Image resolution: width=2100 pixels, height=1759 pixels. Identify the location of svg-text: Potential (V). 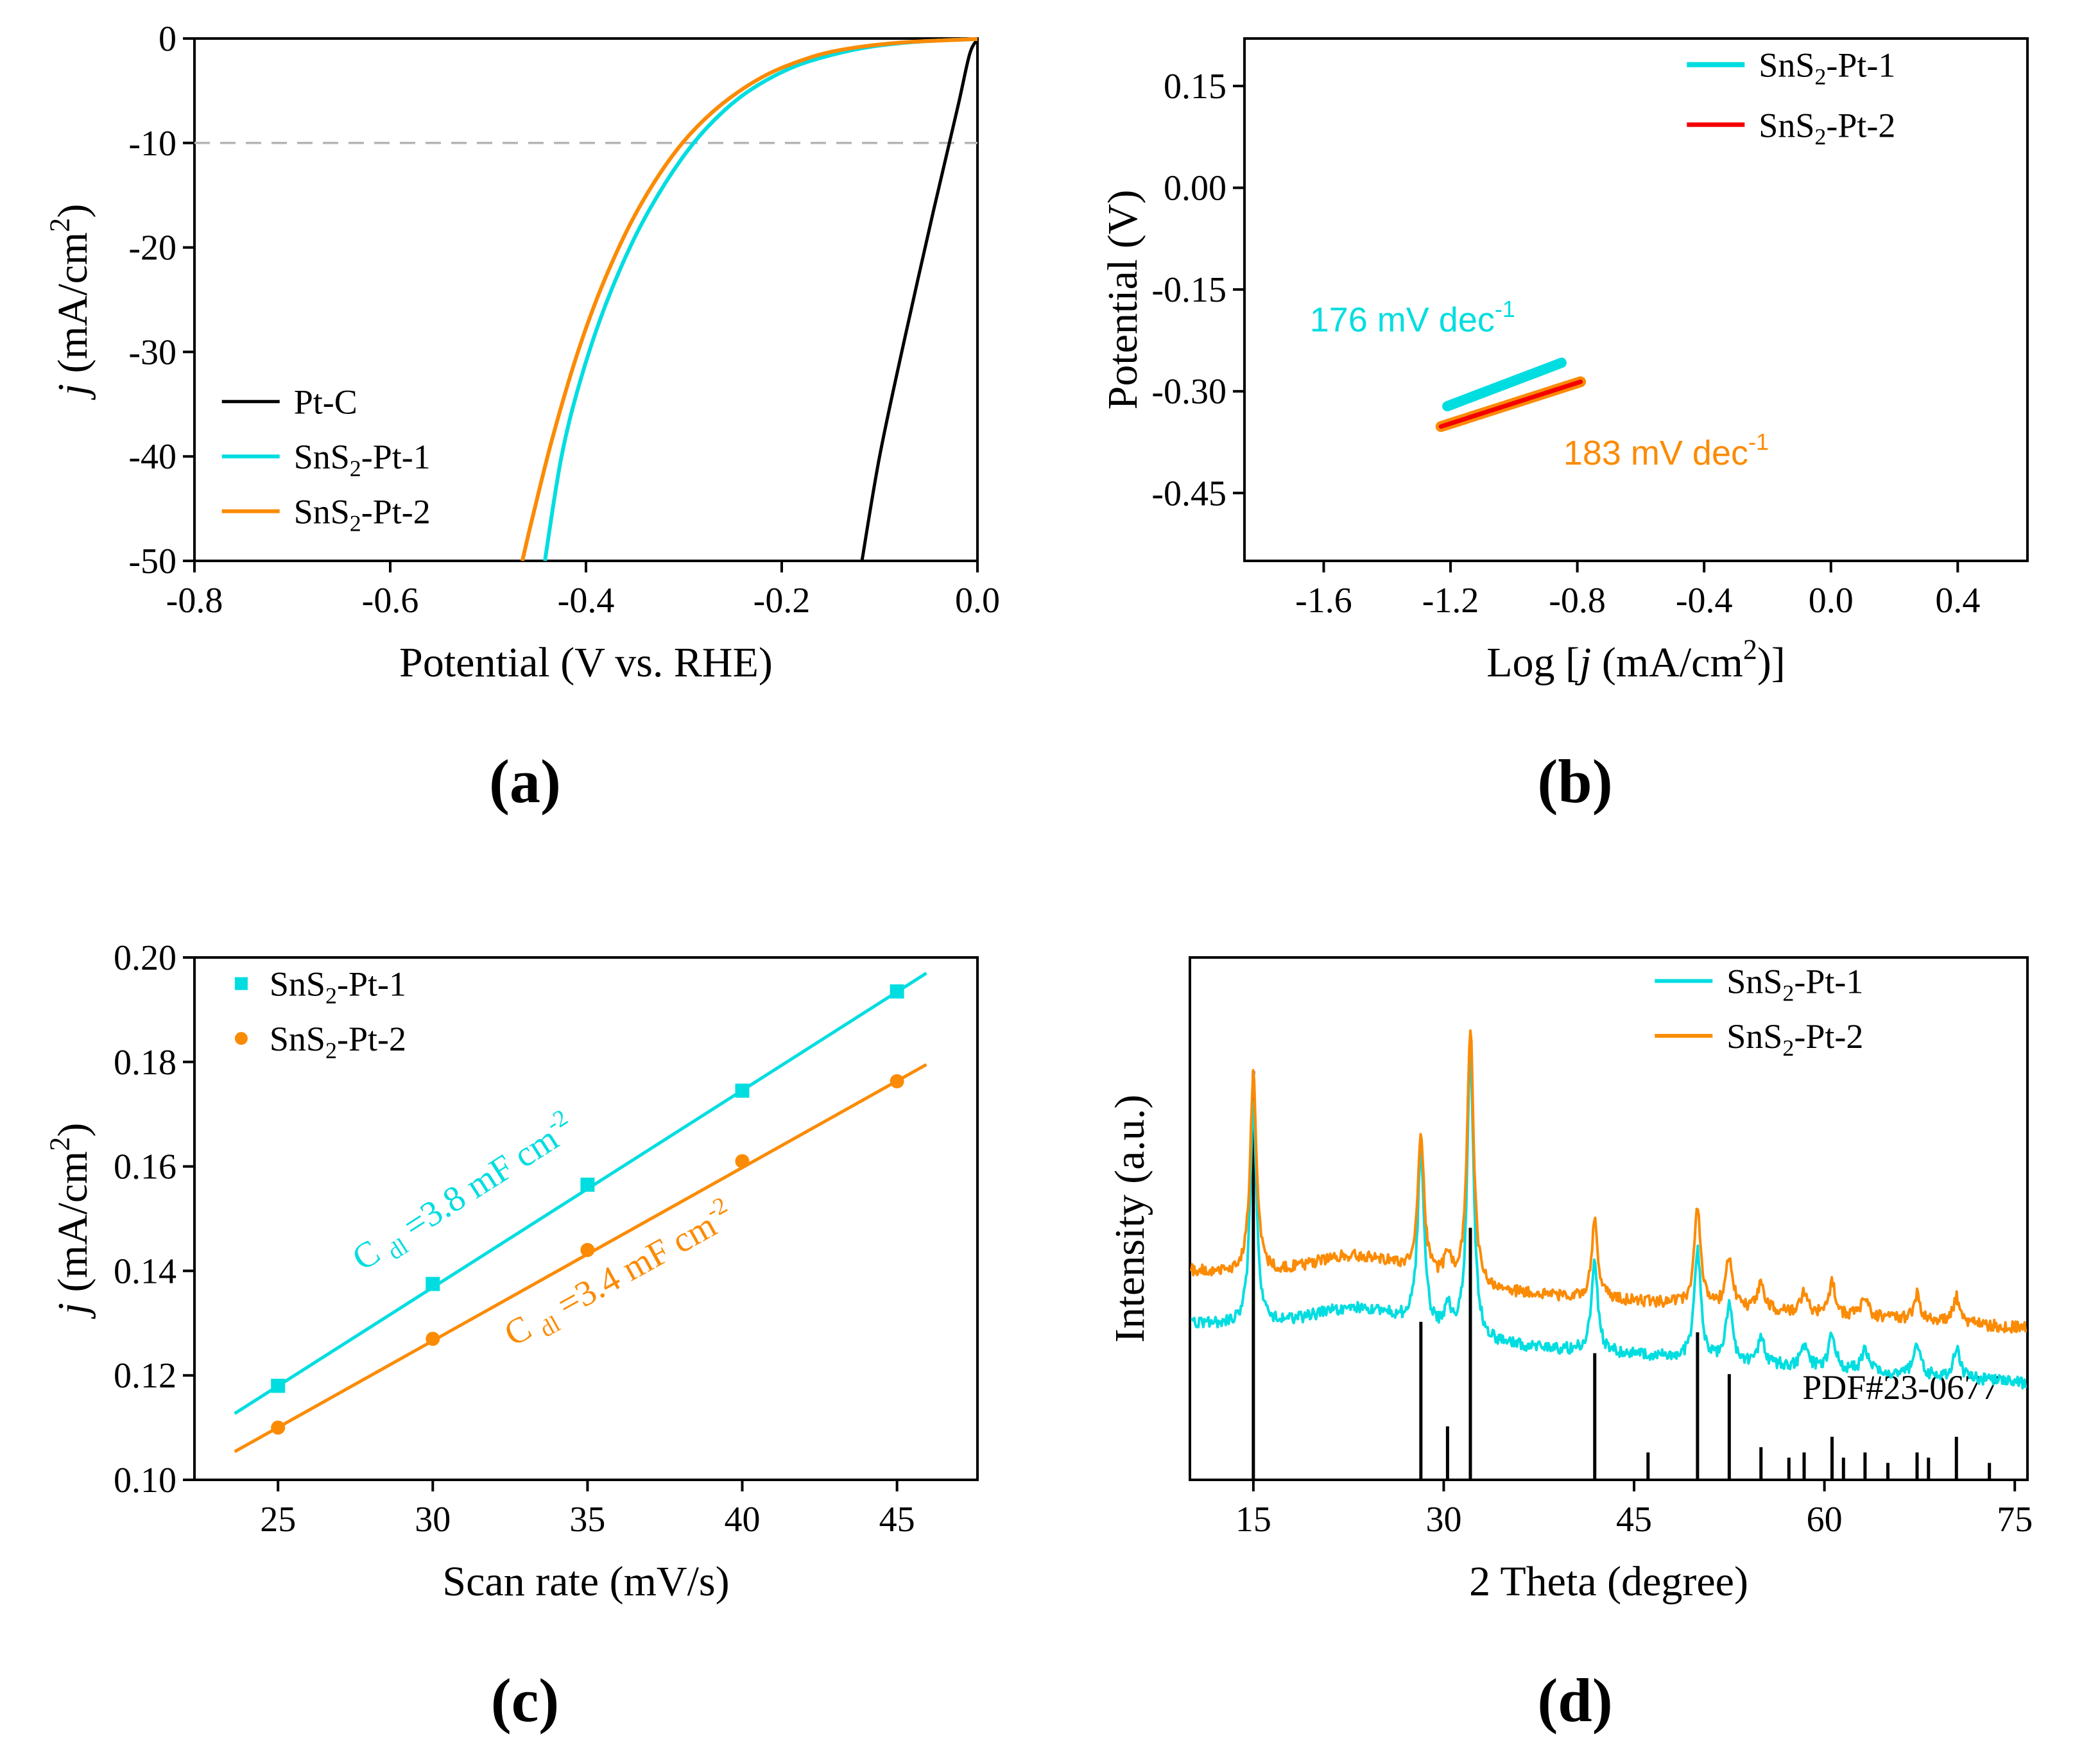
(1122, 300).